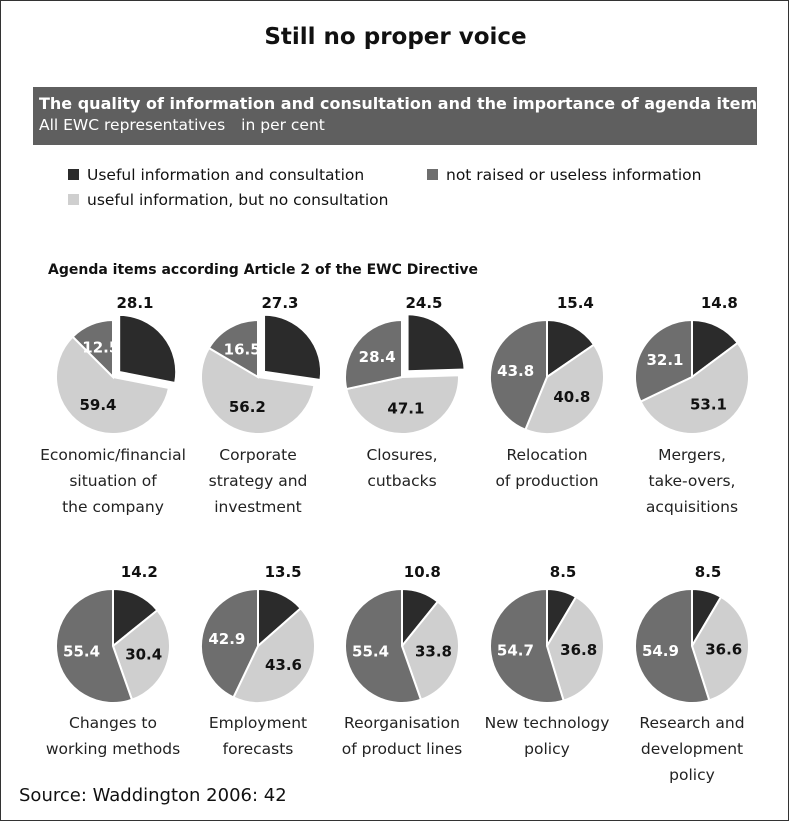 The height and width of the screenshot is (823, 791). I want to click on pie-caption: investment, so click(258, 507).